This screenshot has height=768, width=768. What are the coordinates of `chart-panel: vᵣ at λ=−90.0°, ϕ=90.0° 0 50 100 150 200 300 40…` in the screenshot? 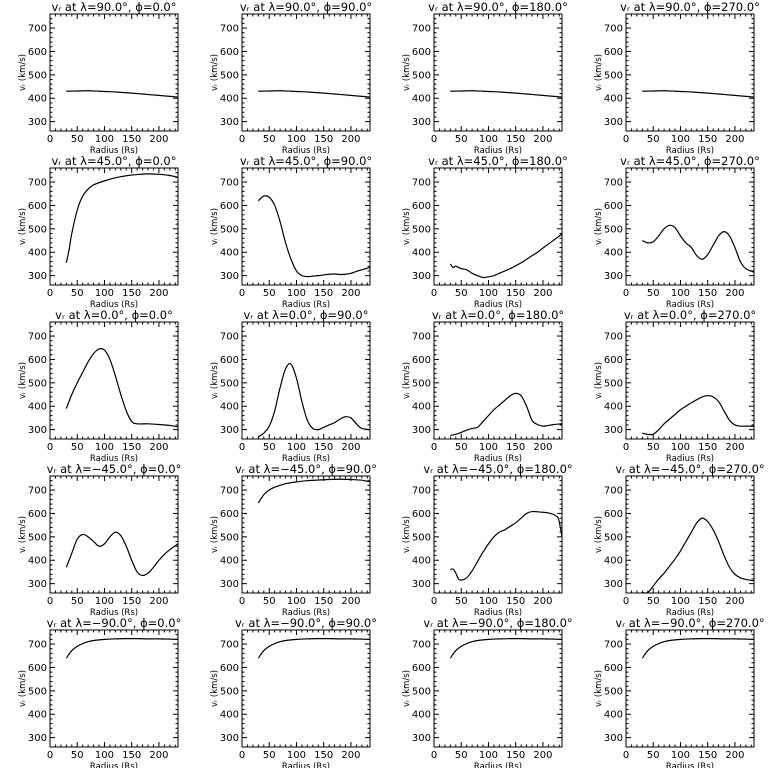 It's located at (293, 692).